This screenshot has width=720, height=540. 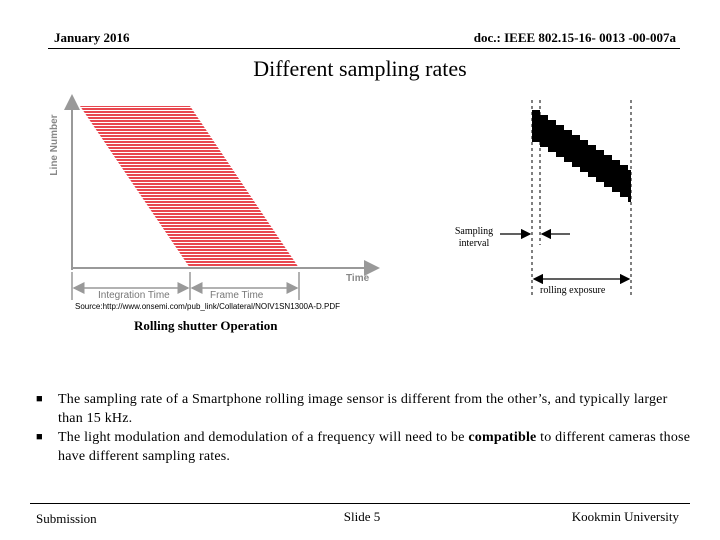 I want to click on sampling-interval-label: Sampling interval, so click(x=474, y=237).